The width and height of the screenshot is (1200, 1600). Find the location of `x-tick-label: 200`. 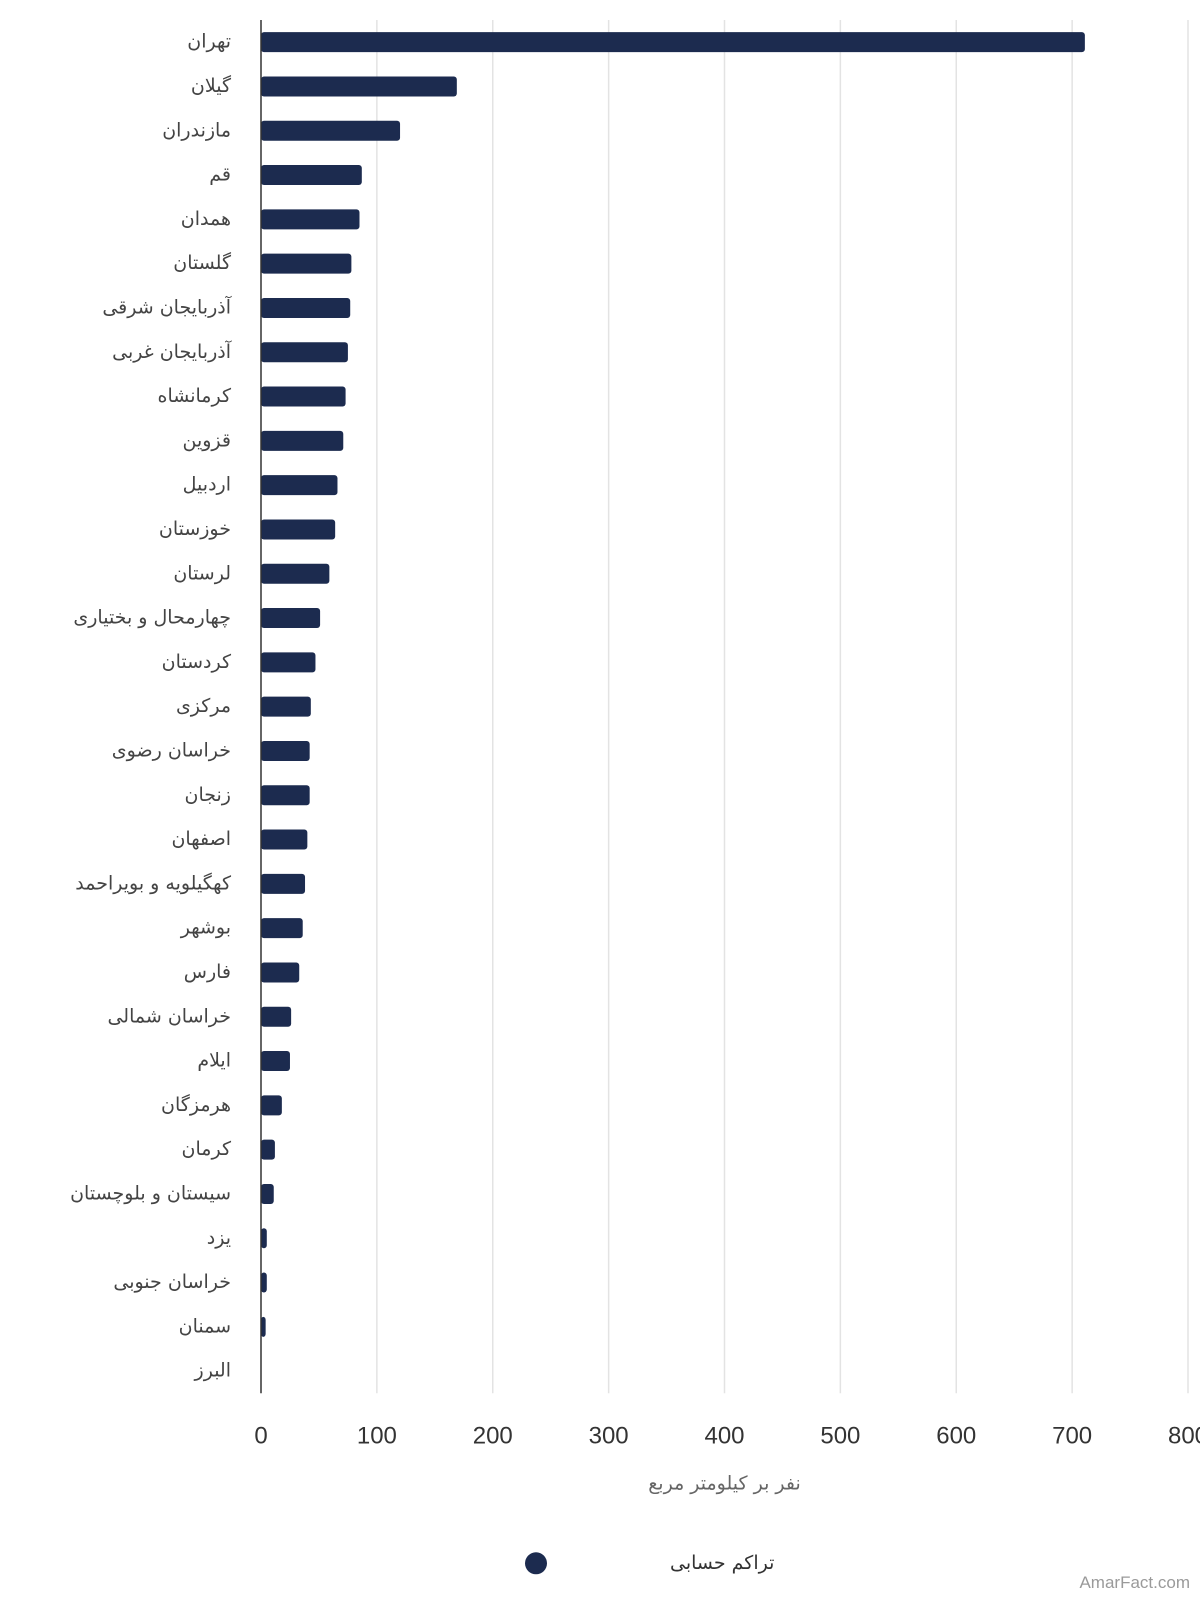

x-tick-label: 200 is located at coordinates (493, 1435).